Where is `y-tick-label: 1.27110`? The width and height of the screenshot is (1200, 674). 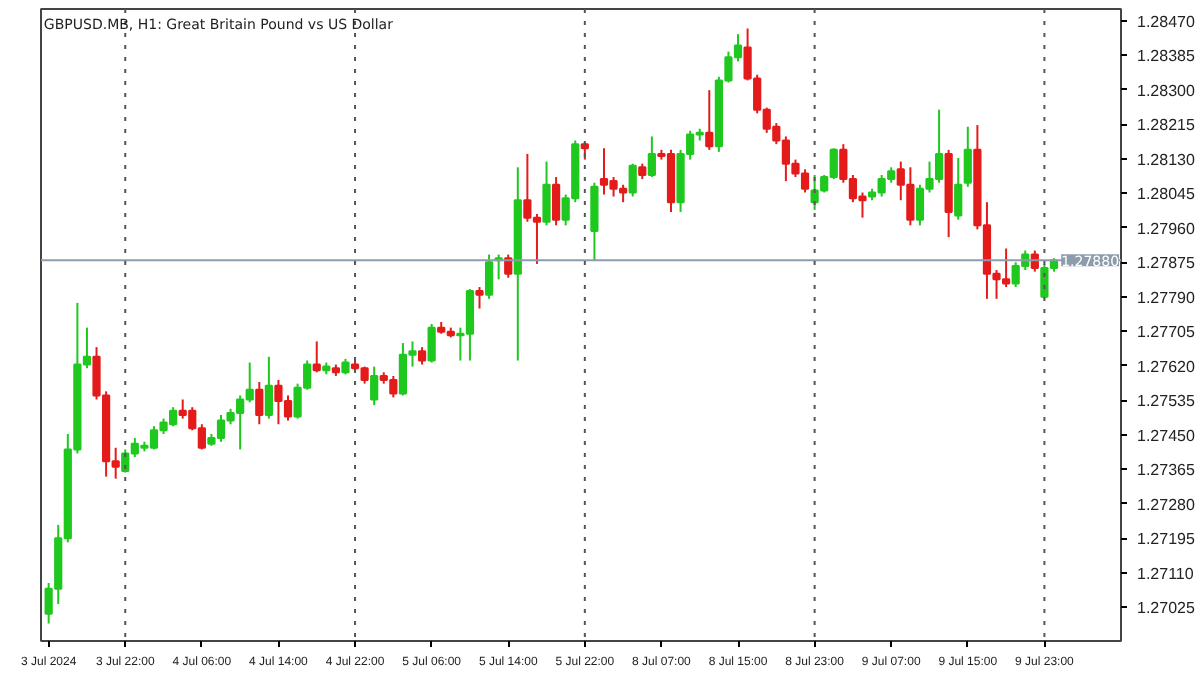 y-tick-label: 1.27110 is located at coordinates (1166, 573).